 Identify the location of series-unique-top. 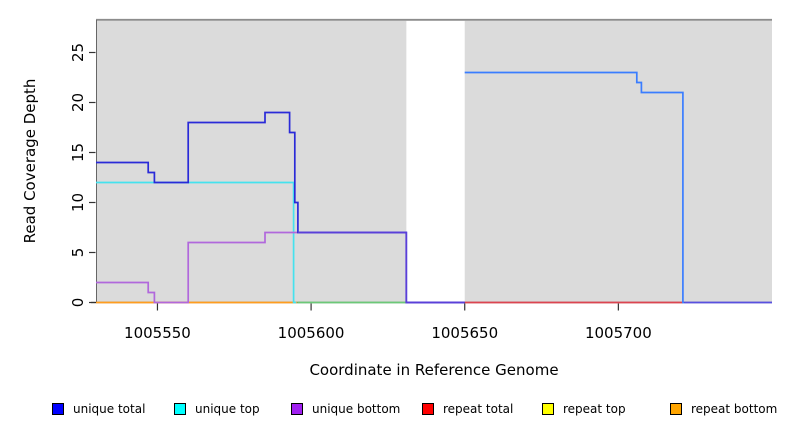
(196, 242).